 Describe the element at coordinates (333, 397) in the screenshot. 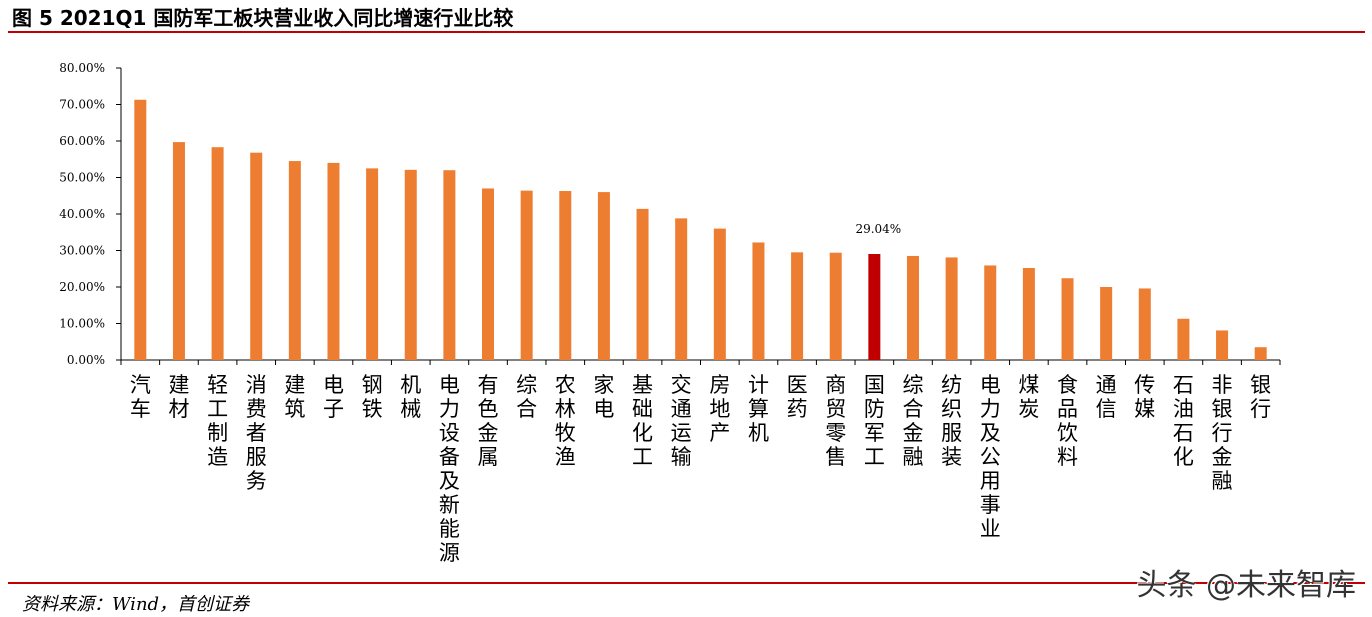

I see `x-tick-label: 电子` at that location.